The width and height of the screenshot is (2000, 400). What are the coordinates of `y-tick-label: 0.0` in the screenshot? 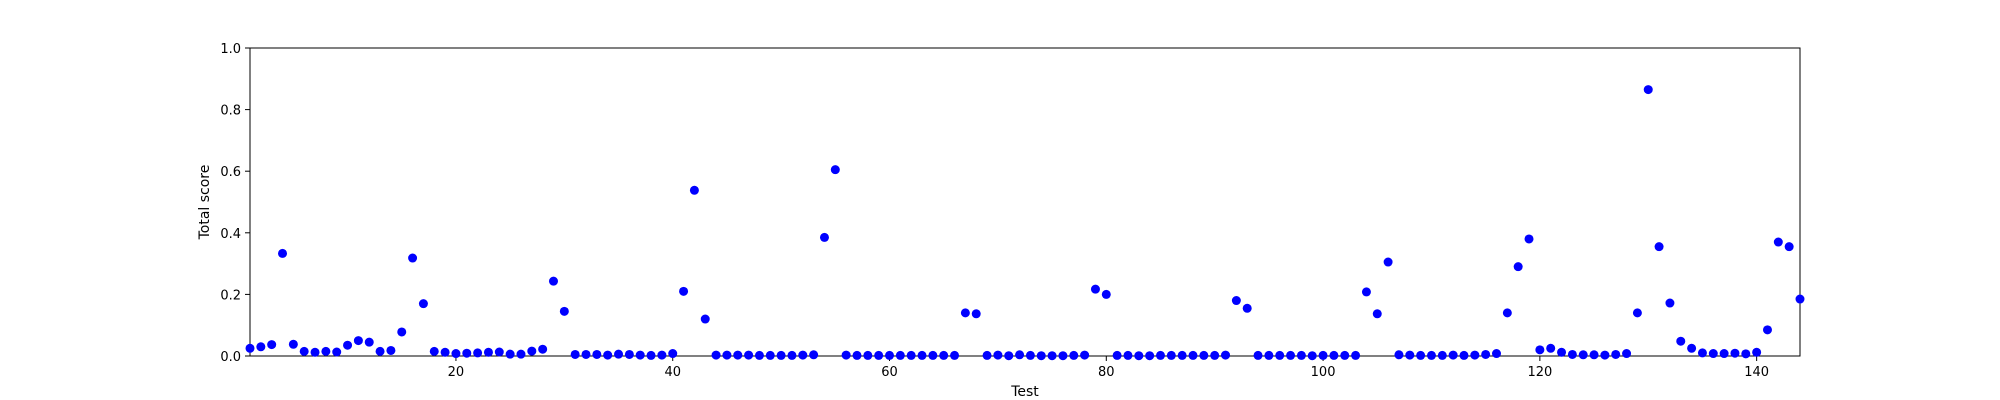 It's located at (230, 357).